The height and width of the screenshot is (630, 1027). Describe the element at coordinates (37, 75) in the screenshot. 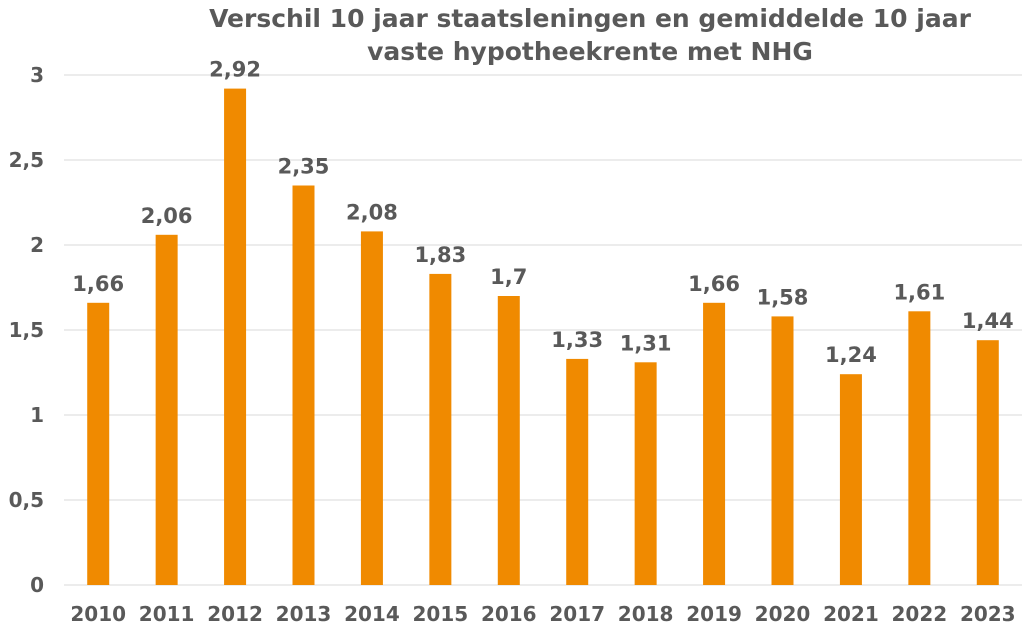

I see `y-tick-label: 3` at that location.